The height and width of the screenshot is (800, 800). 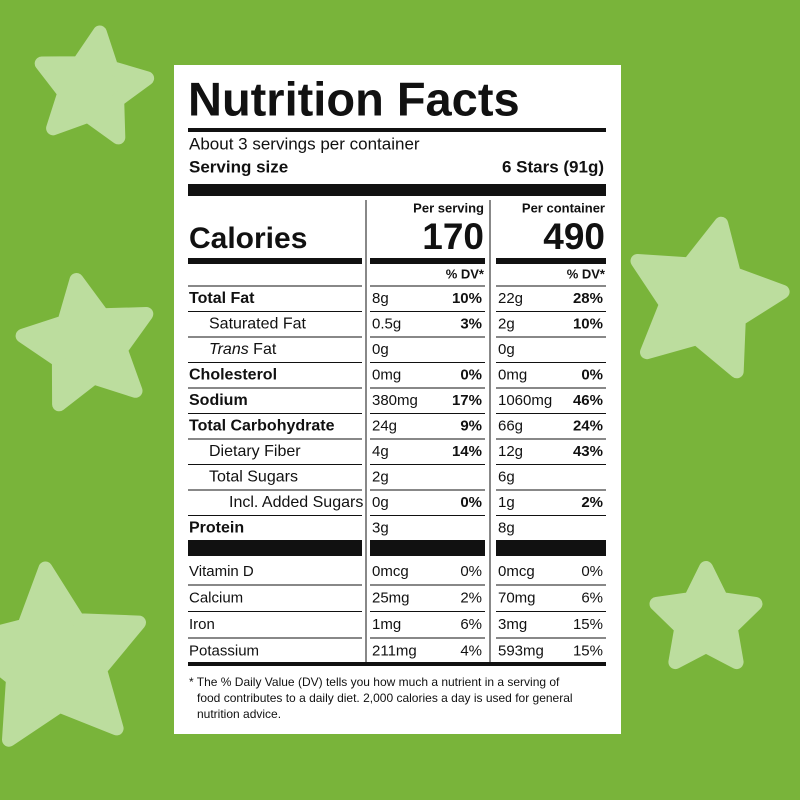 I want to click on amount: 6g, so click(x=506, y=476).